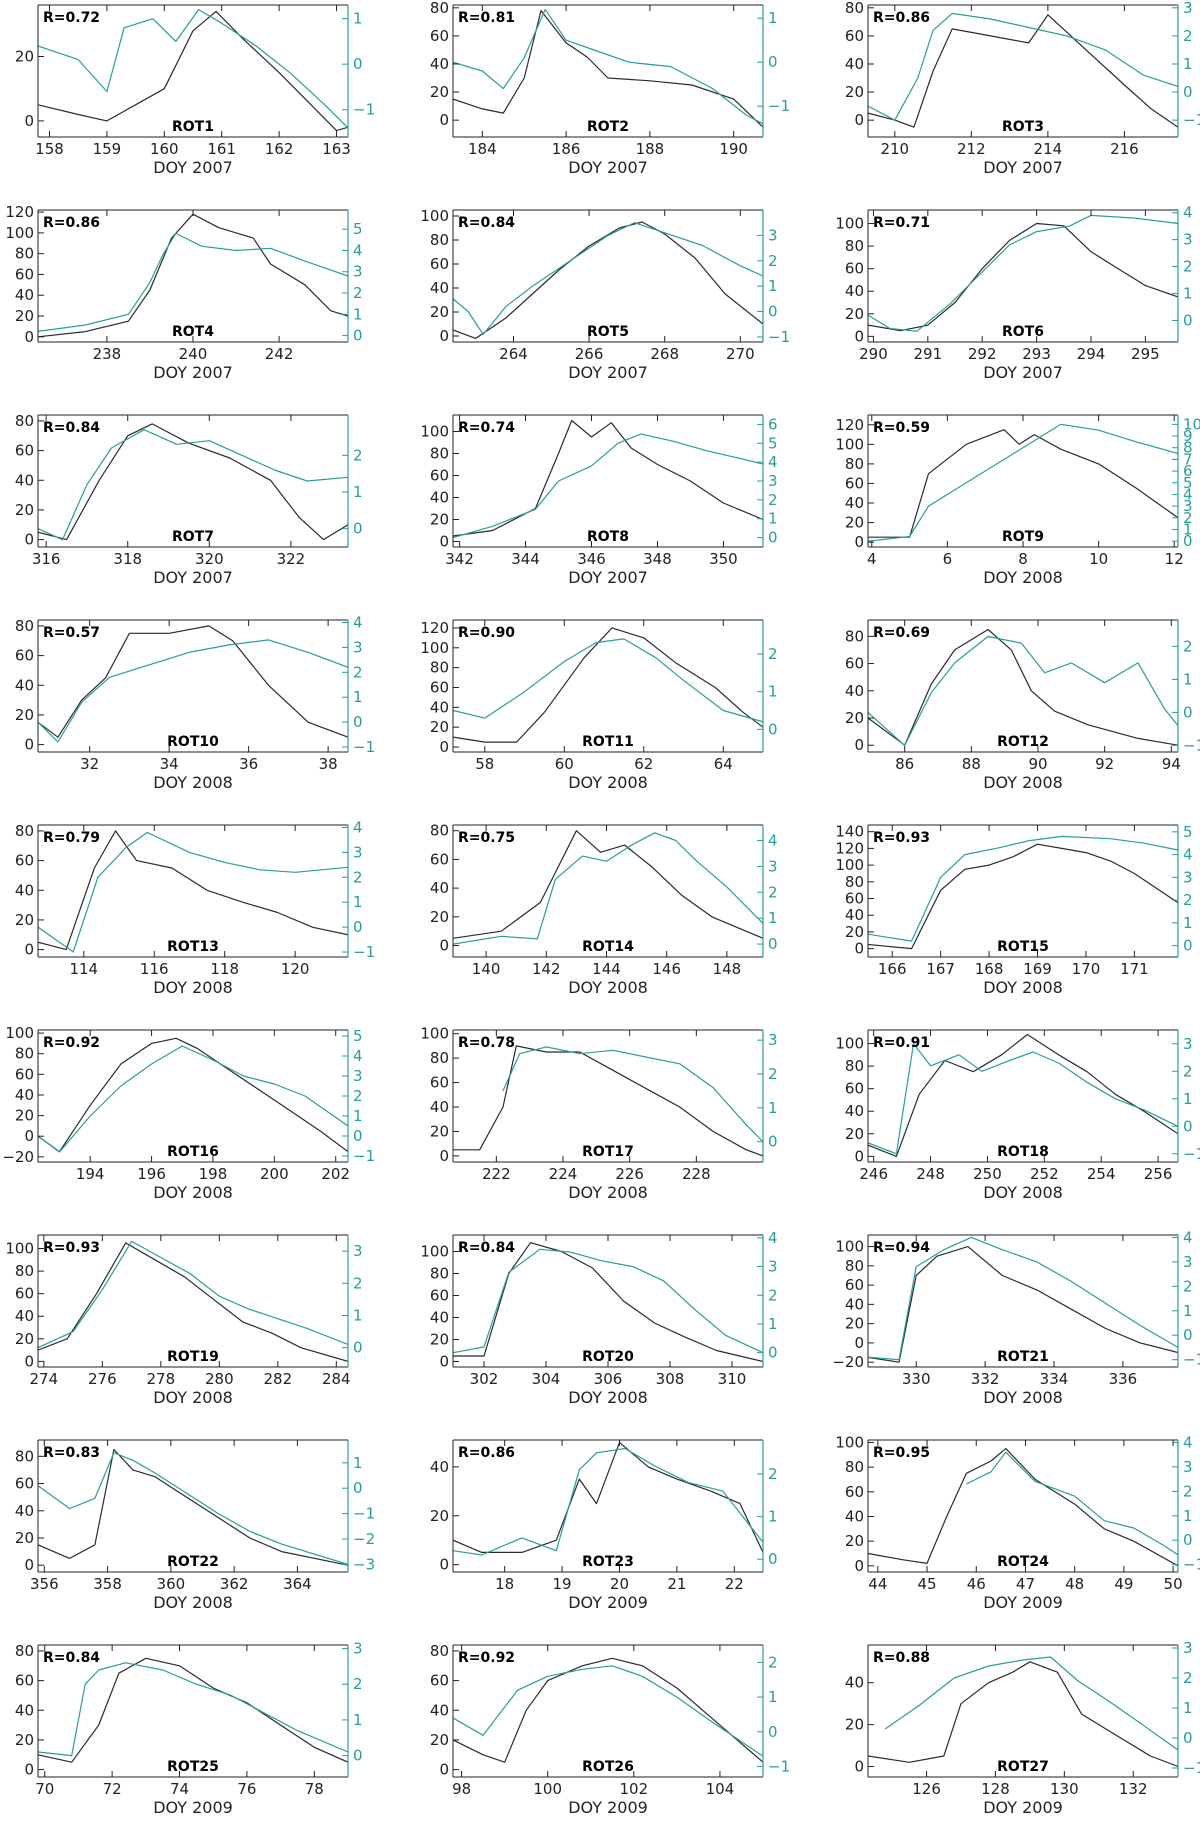 Image resolution: width=1200 pixels, height=1825 pixels. I want to click on x-tick-label: 282, so click(277, 1379).